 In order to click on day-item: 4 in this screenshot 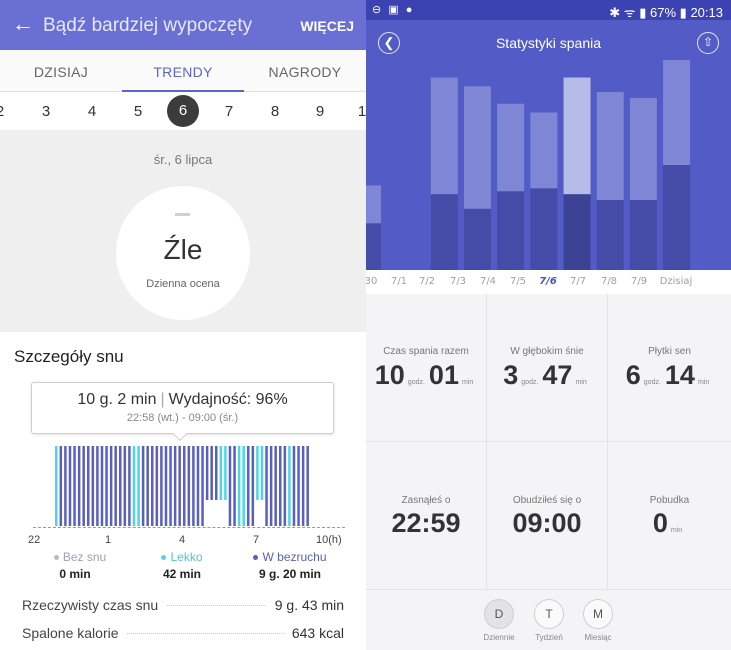, I will do `click(92, 111)`.